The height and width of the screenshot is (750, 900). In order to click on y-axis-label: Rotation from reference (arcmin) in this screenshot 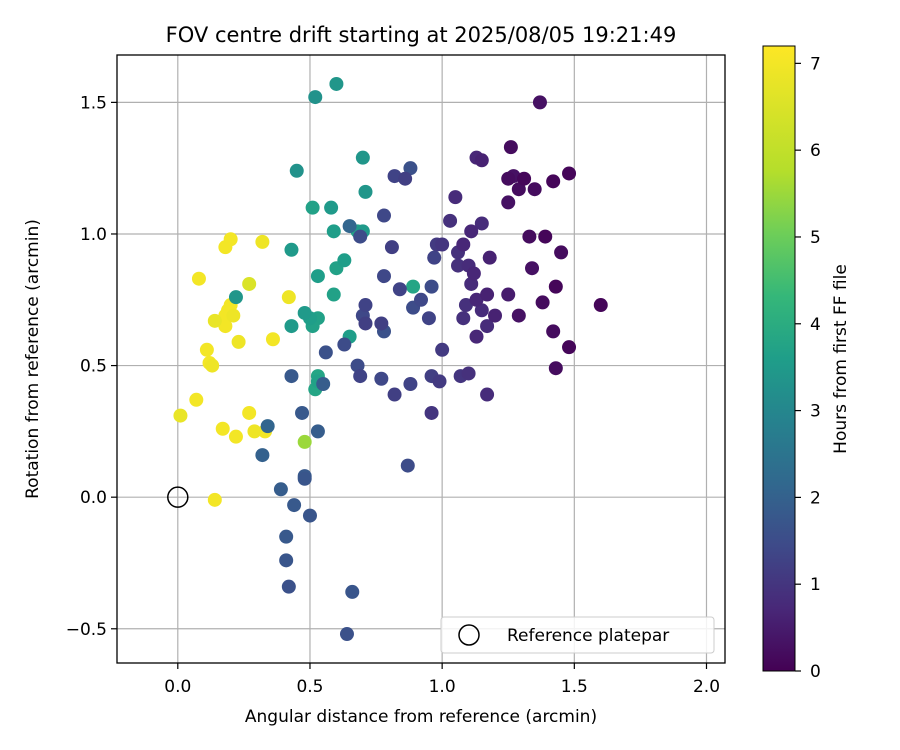, I will do `click(33, 359)`.